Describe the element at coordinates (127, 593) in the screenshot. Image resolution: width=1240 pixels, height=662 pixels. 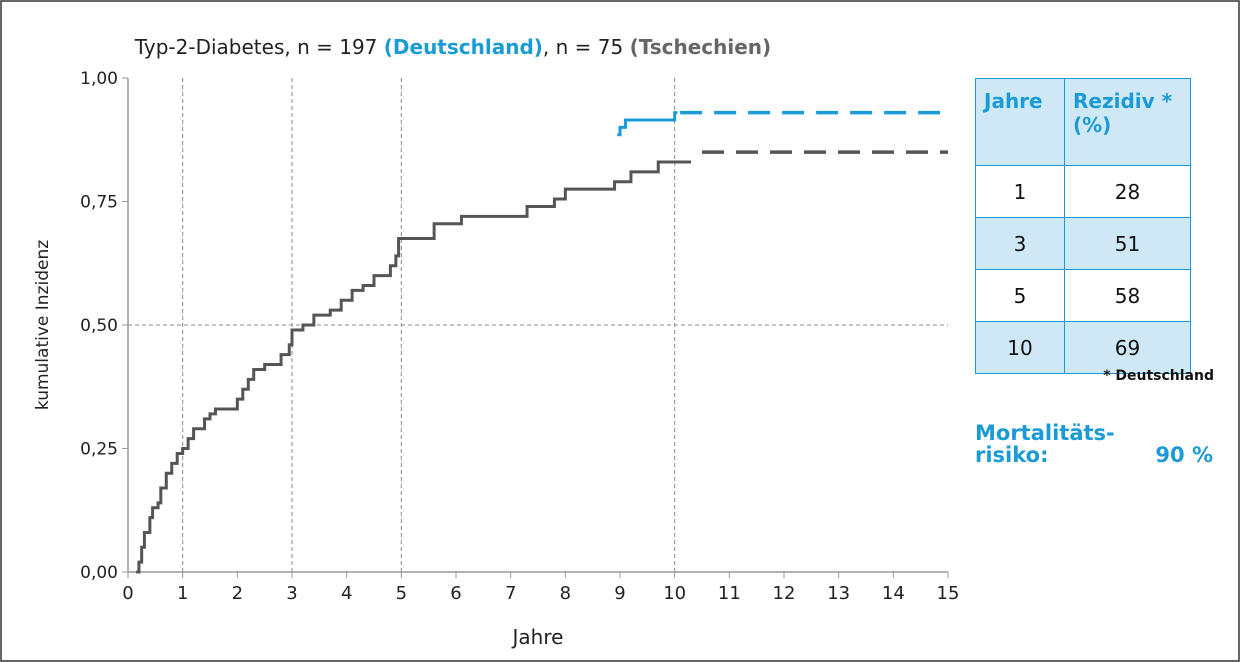
I see `x-tick-label: 0` at that location.